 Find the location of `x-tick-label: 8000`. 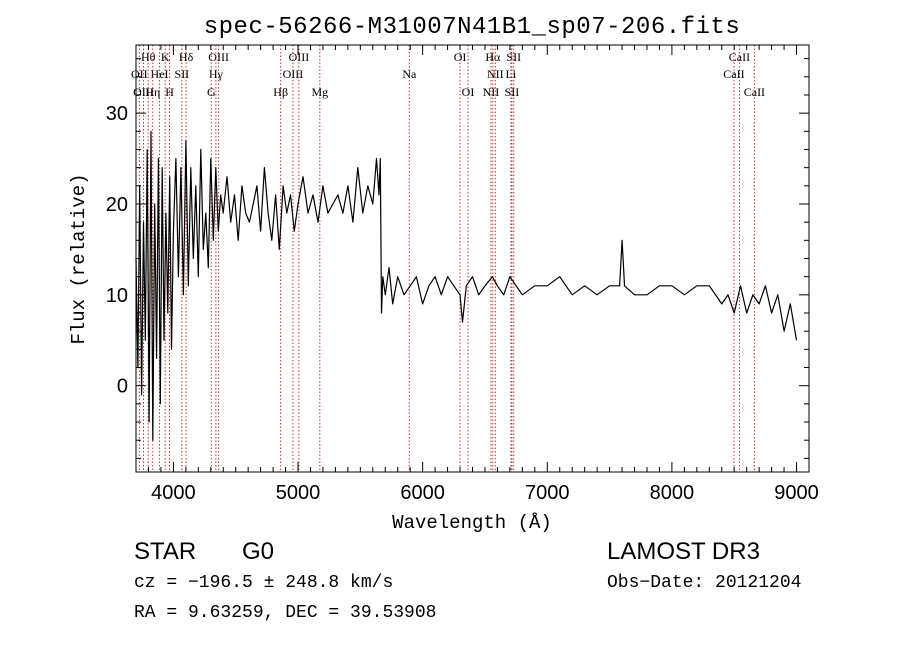

x-tick-label: 8000 is located at coordinates (672, 493).